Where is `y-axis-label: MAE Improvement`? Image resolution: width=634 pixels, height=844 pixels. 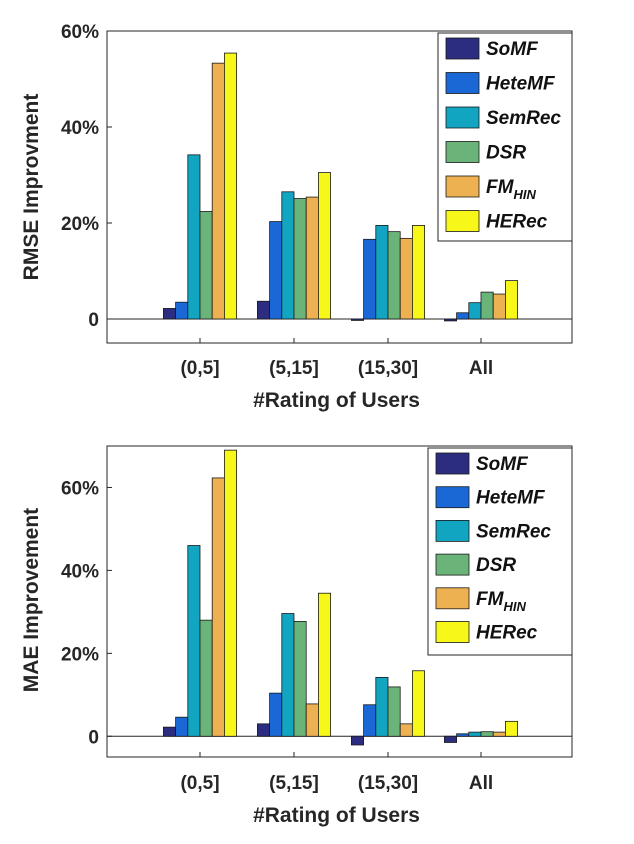
y-axis-label: MAE Improvement is located at coordinates (31, 600).